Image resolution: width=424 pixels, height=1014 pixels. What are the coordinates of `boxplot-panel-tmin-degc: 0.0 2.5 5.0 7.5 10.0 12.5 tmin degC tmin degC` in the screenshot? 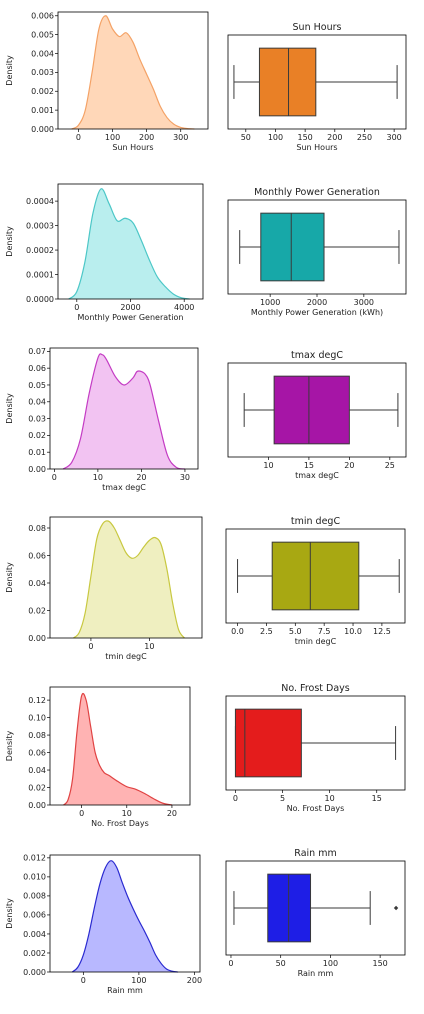 It's located at (318, 592).